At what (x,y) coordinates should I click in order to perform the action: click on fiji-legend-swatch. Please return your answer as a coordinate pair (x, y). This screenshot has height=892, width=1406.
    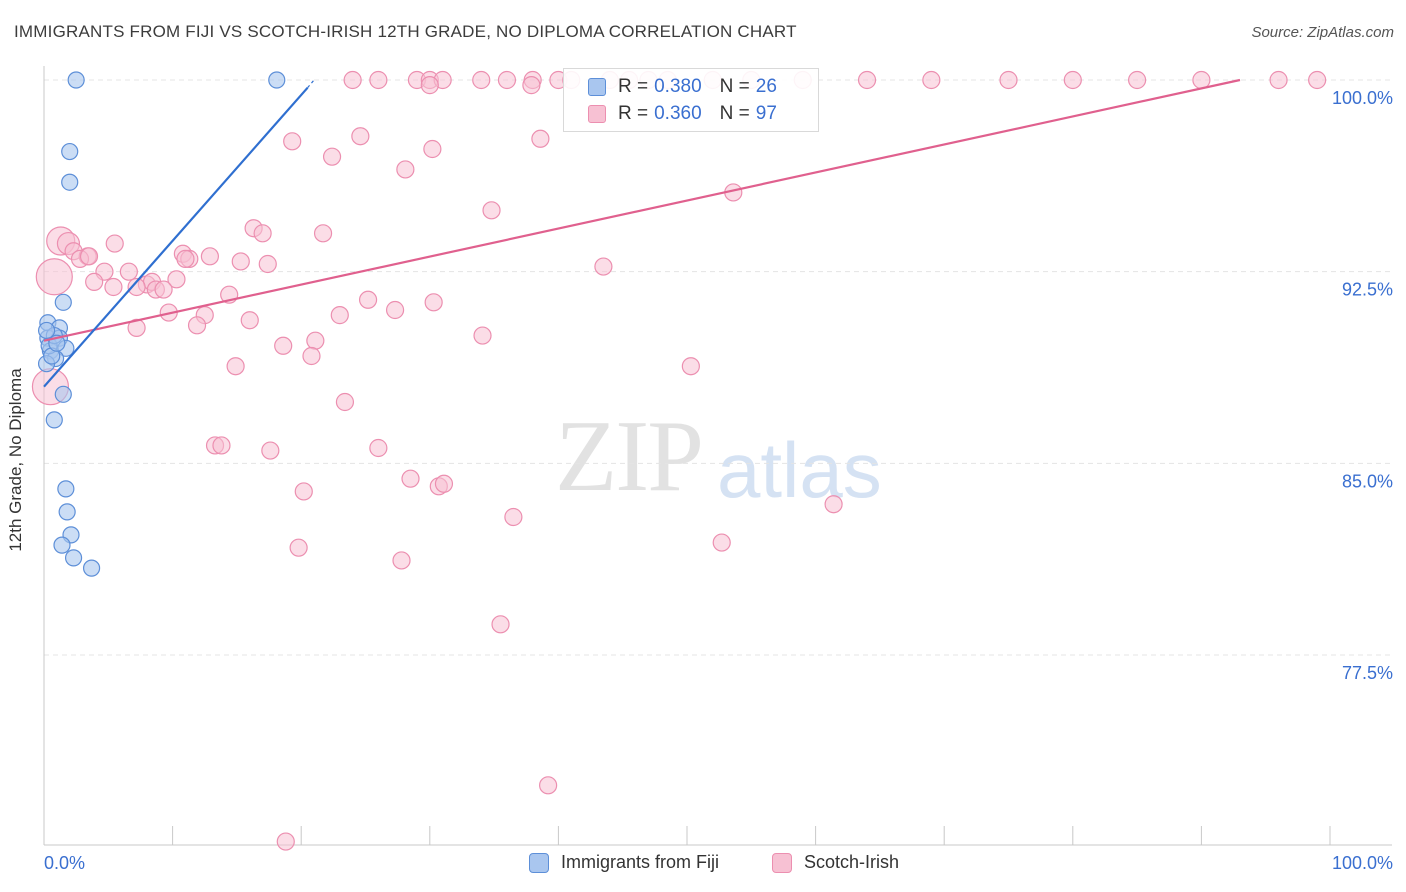
    Looking at the image, I should click on (539, 862).